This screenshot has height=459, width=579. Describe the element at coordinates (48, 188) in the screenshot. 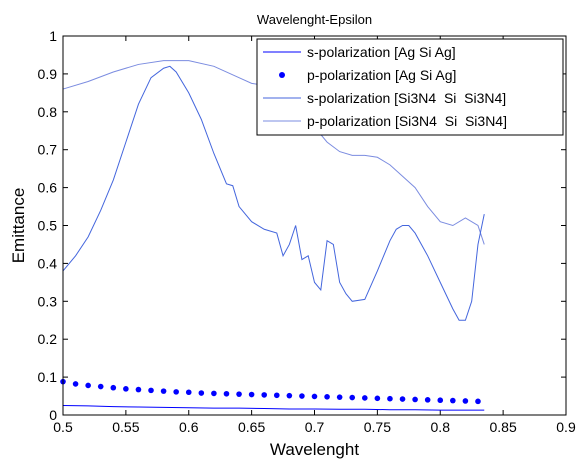

I see `y-tick-label: 0.6` at that location.